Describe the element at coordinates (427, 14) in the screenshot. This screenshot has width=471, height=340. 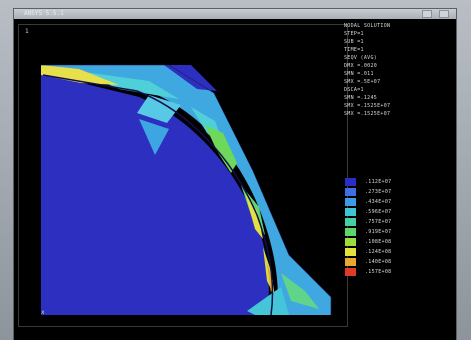
I see `minimize-button` at that location.